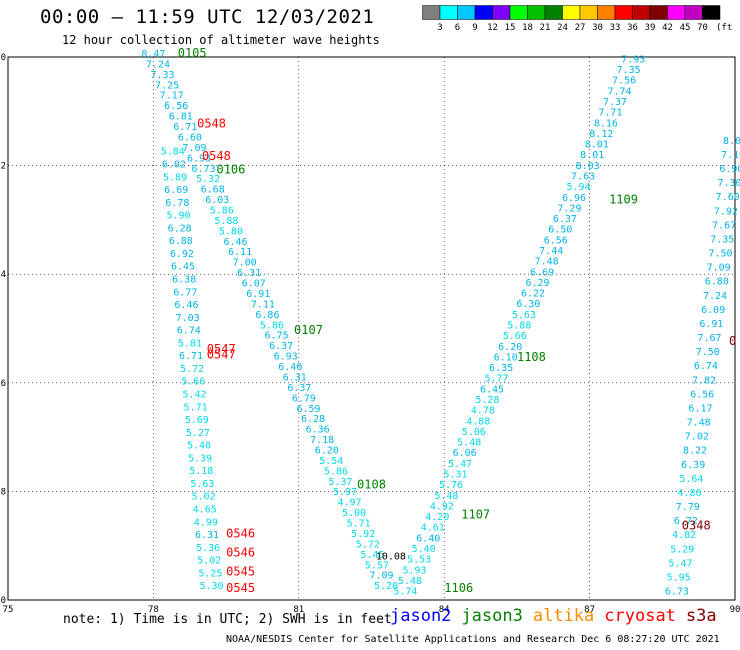  What do you see at coordinates (188, 318) in the screenshot?
I see `wave-height-value: 7.03` at bounding box center [188, 318].